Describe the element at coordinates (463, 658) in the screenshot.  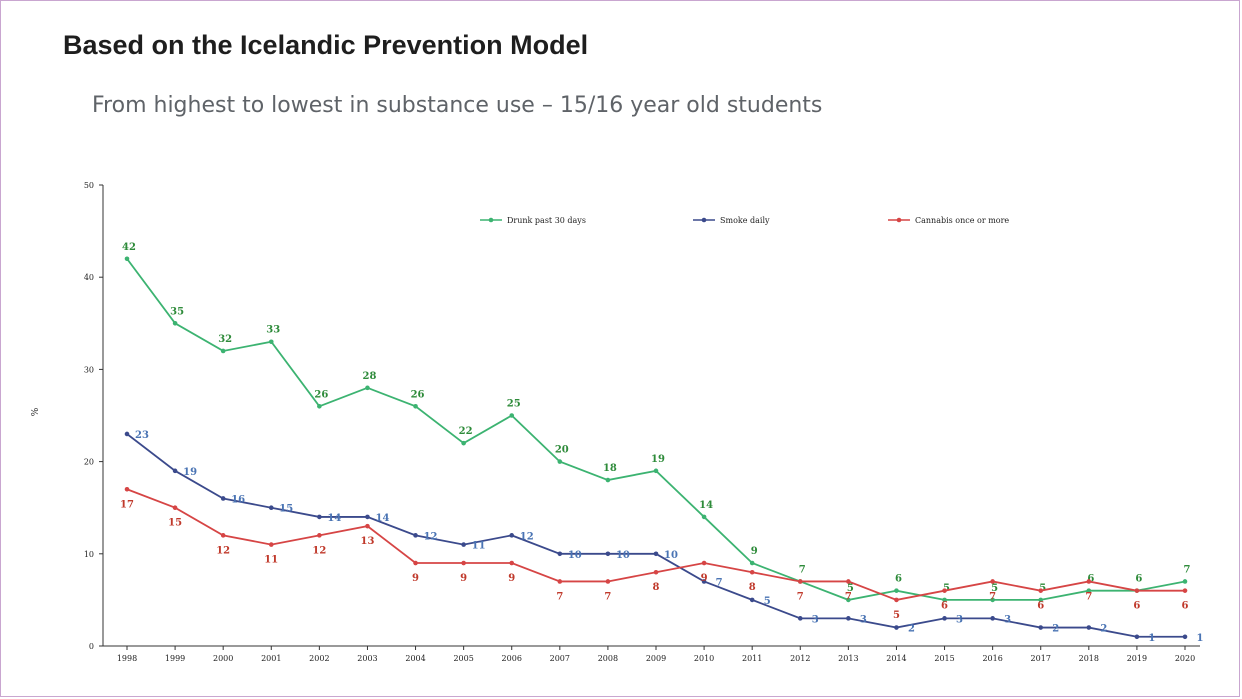
I see `x-tick-label: 2005` at that location.